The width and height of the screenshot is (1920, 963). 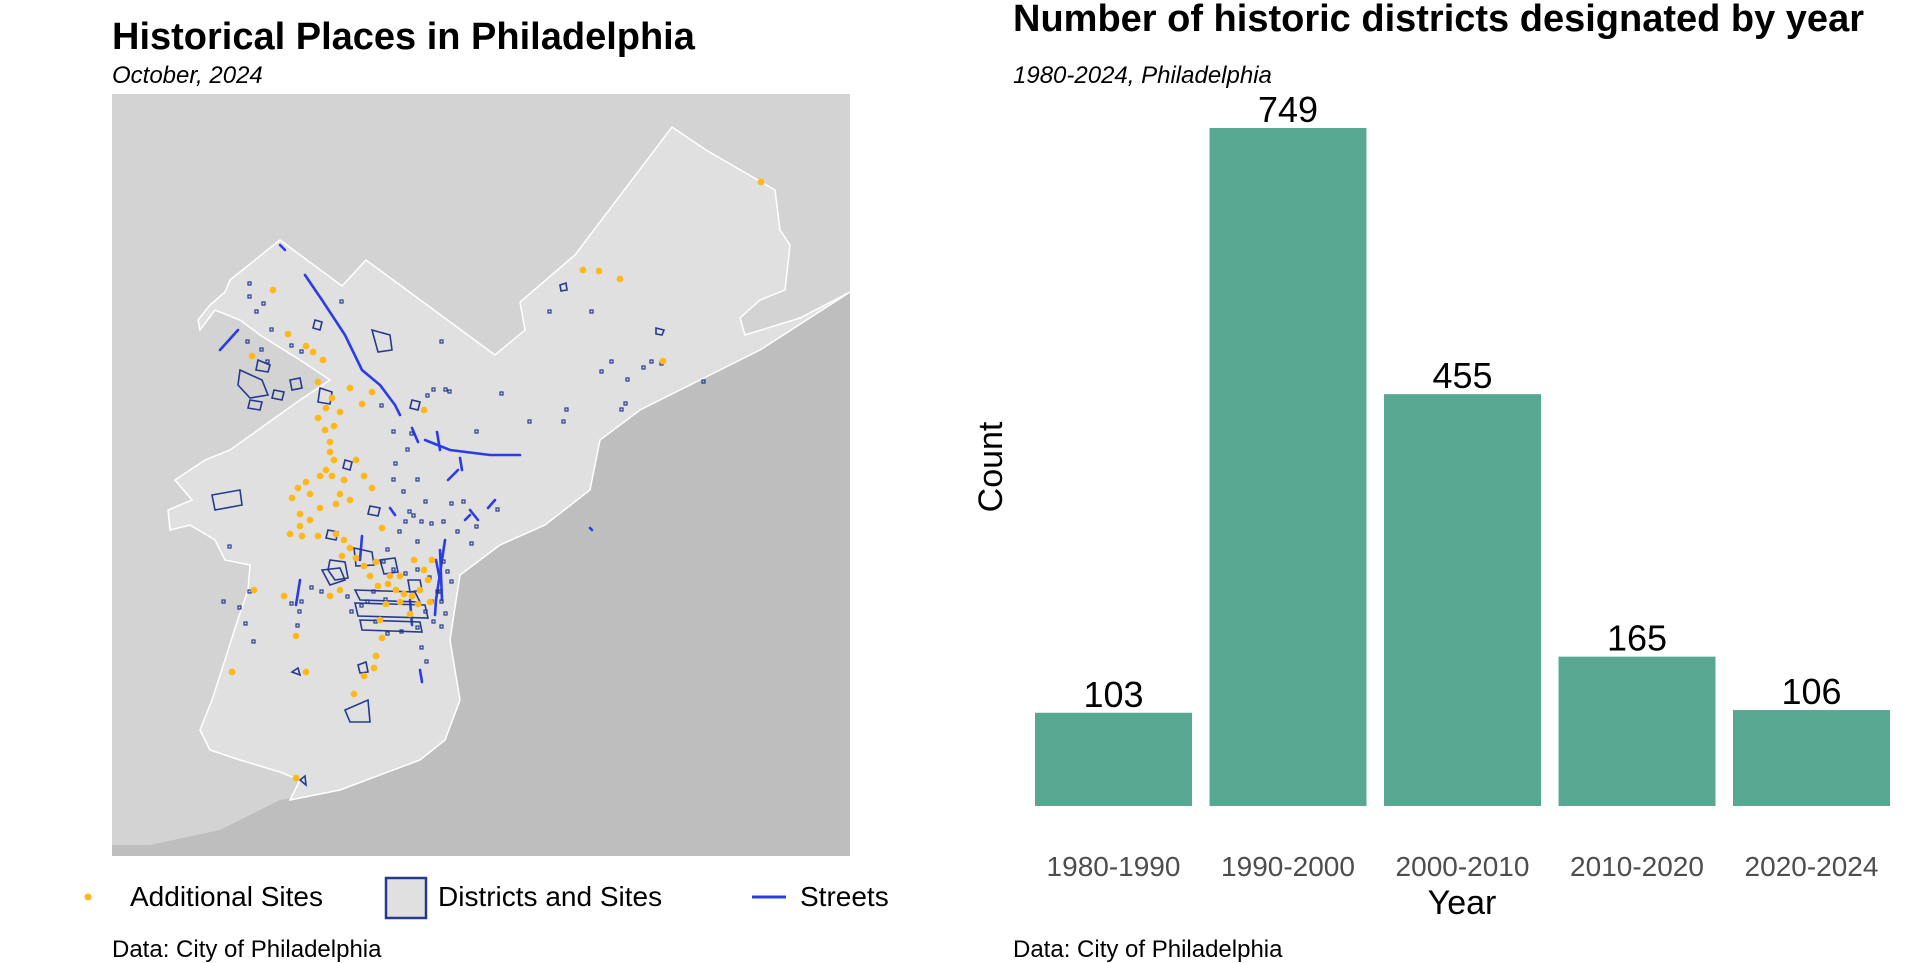 I want to click on legend-item-districts: Districts and Sites, so click(x=523, y=897).